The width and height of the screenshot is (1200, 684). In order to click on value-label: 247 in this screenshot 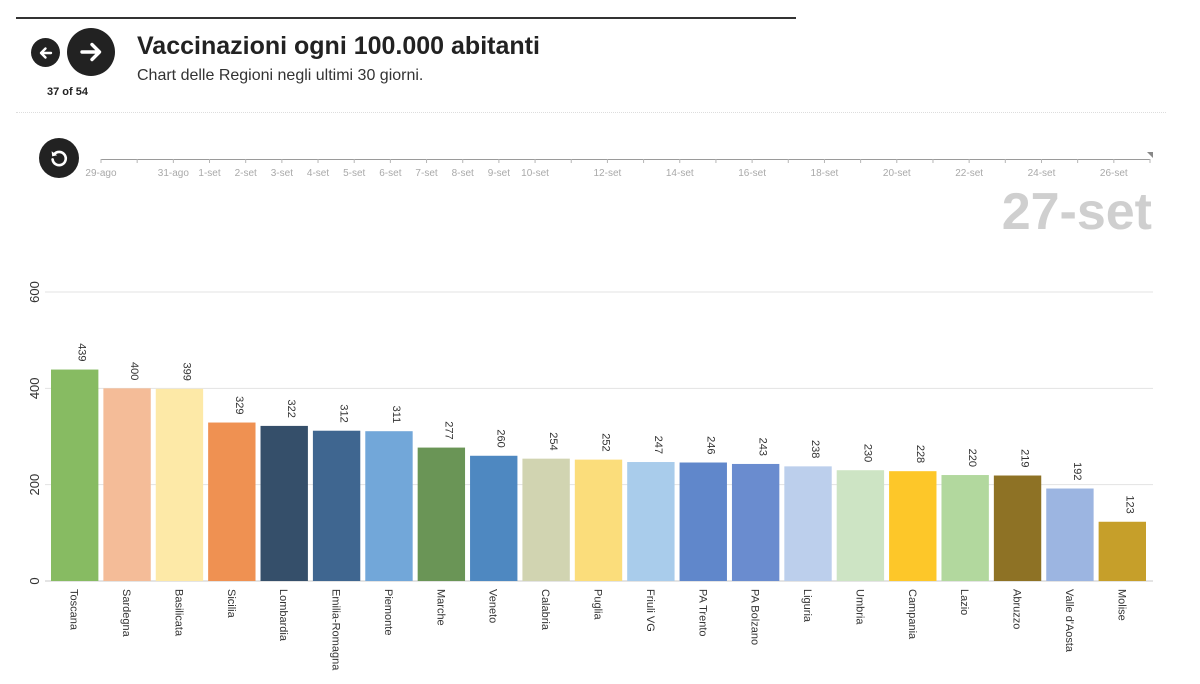, I will do `click(658, 445)`.